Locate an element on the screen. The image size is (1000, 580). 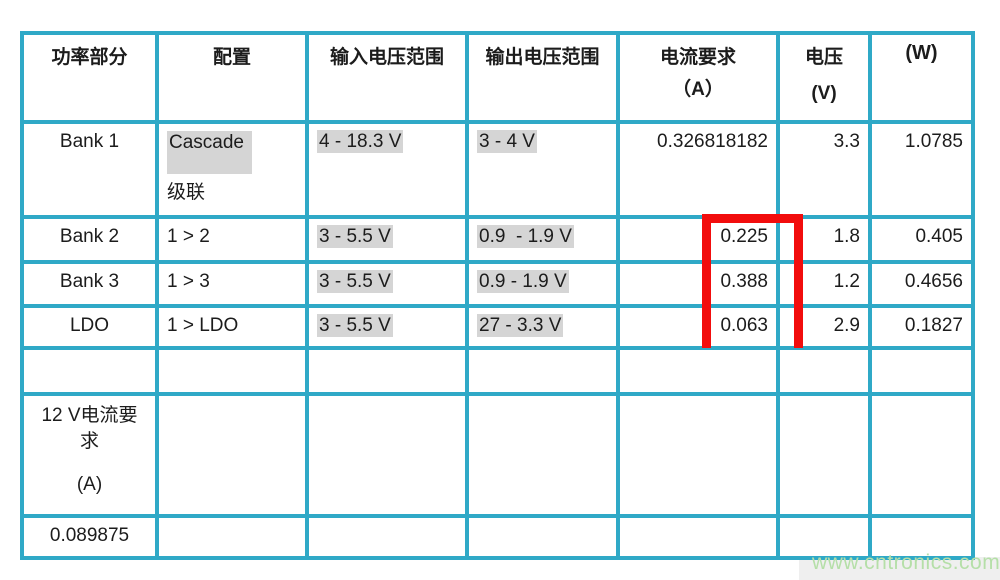
row-empty is located at coordinates (497, 371).